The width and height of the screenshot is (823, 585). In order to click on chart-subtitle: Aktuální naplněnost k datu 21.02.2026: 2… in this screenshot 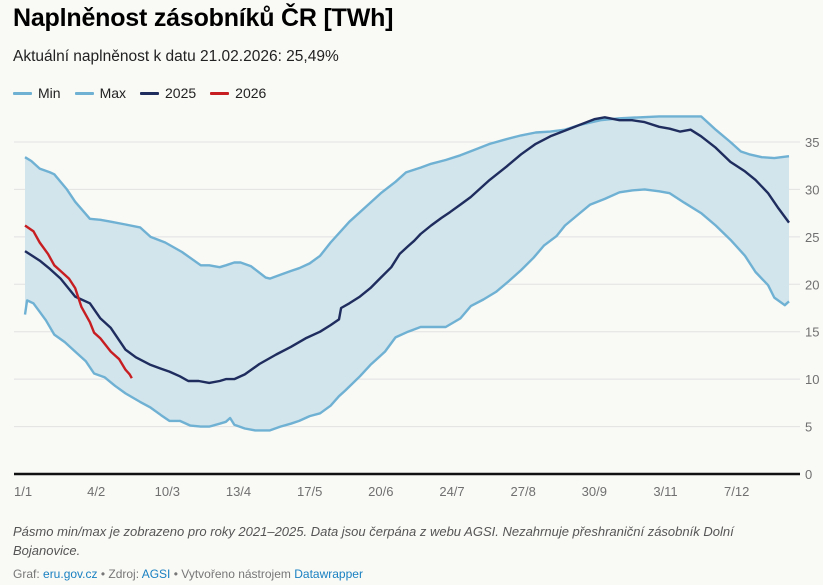, I will do `click(176, 56)`.